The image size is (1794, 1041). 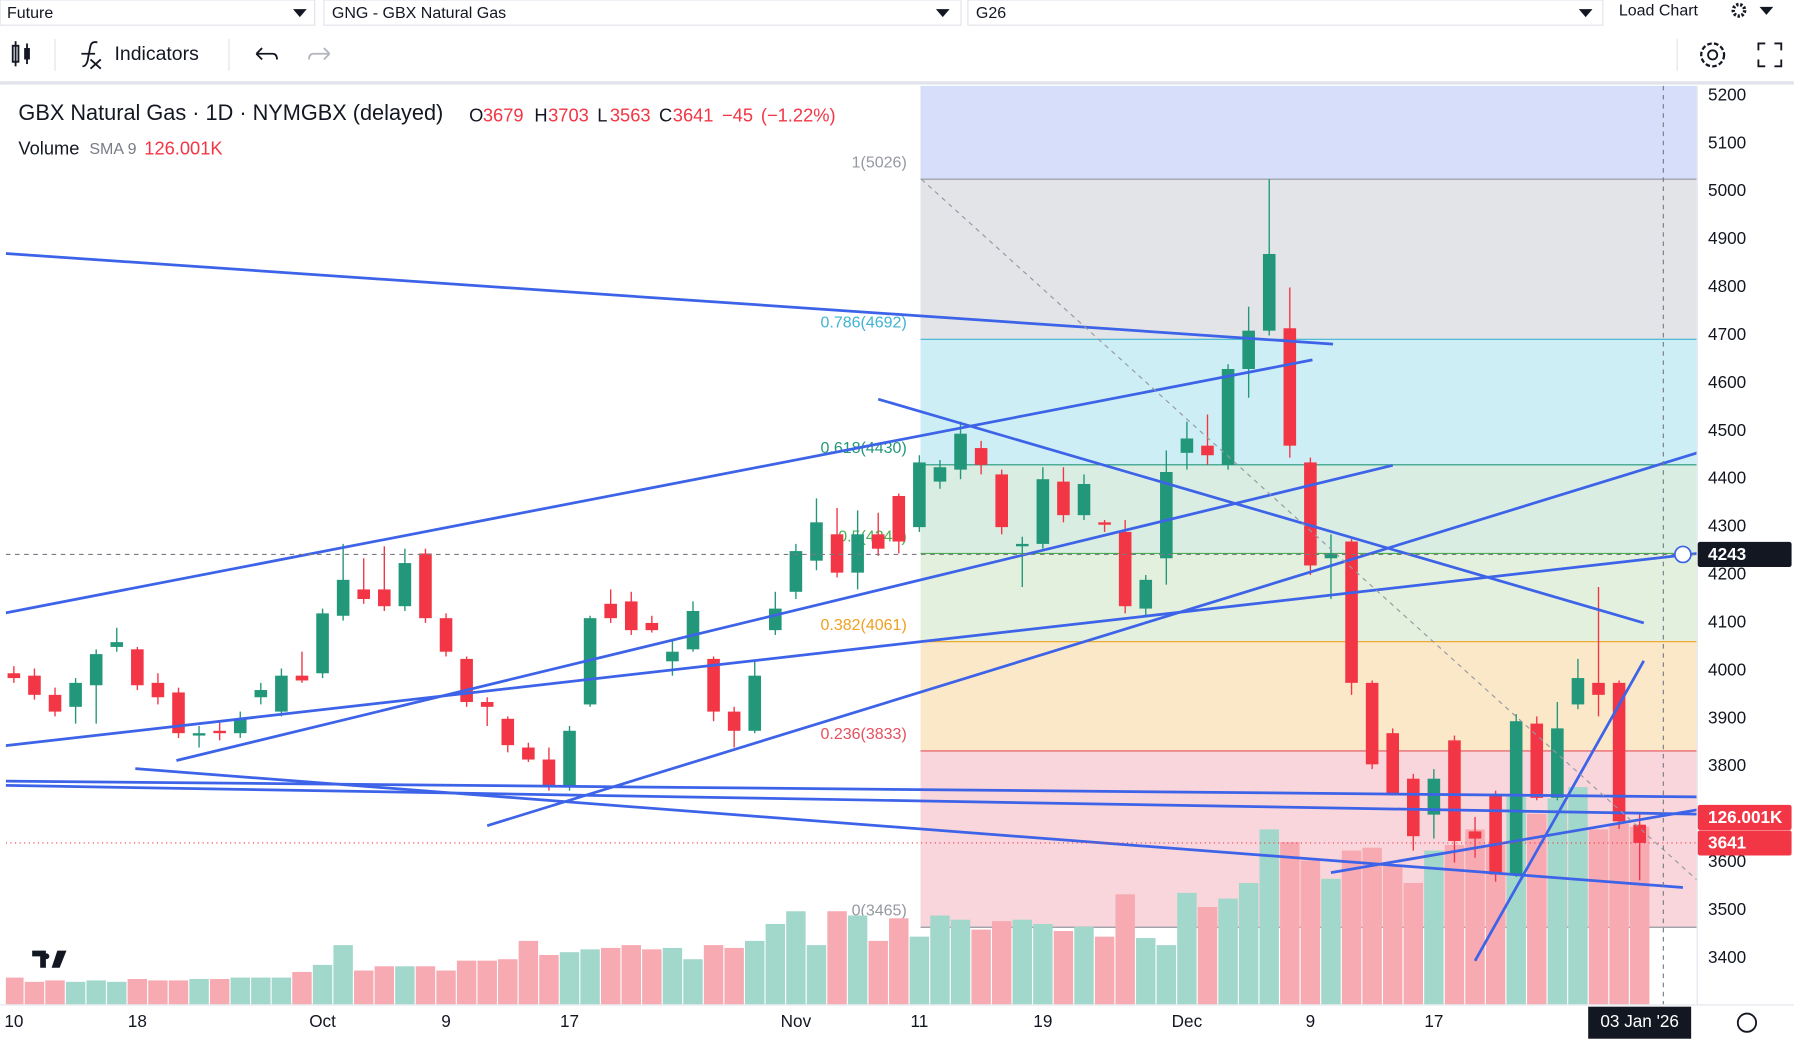 What do you see at coordinates (1739, 10) in the screenshot?
I see `gear-icon` at bounding box center [1739, 10].